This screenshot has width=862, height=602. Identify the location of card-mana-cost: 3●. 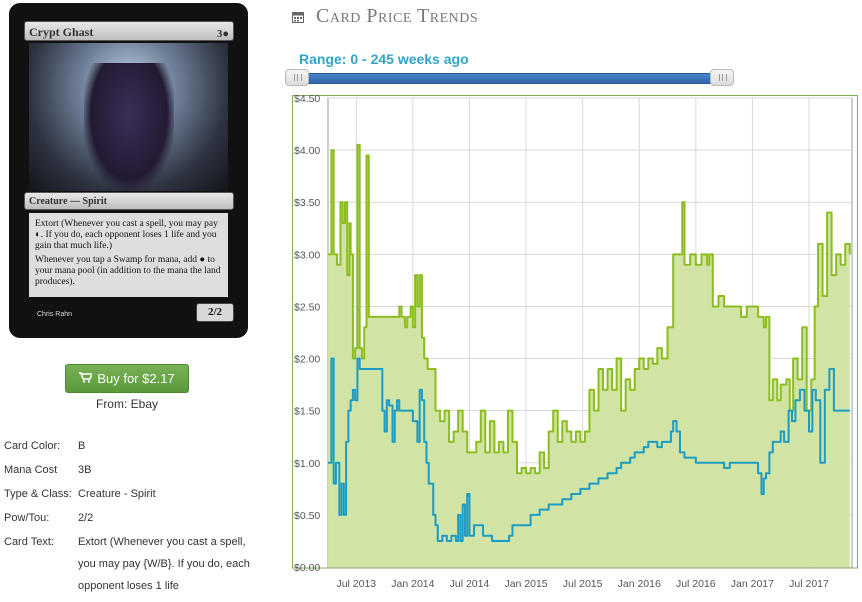
(222, 34).